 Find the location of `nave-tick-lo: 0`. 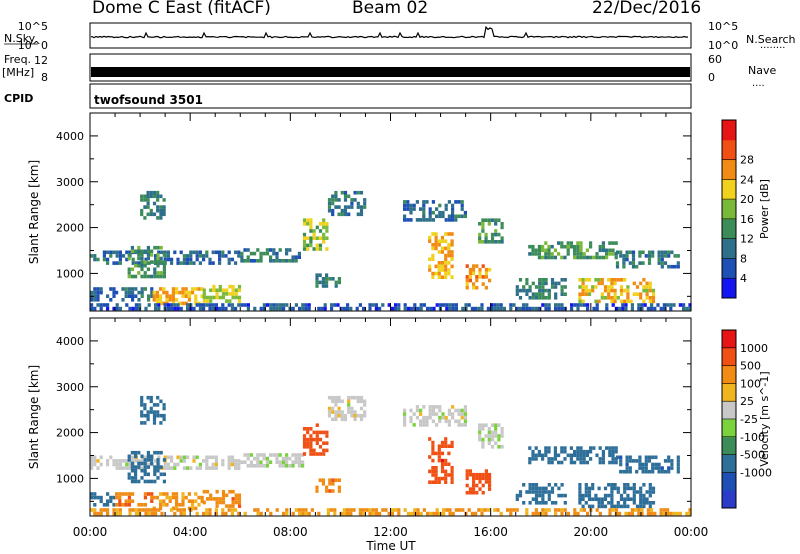

nave-tick-lo: 0 is located at coordinates (711, 77).